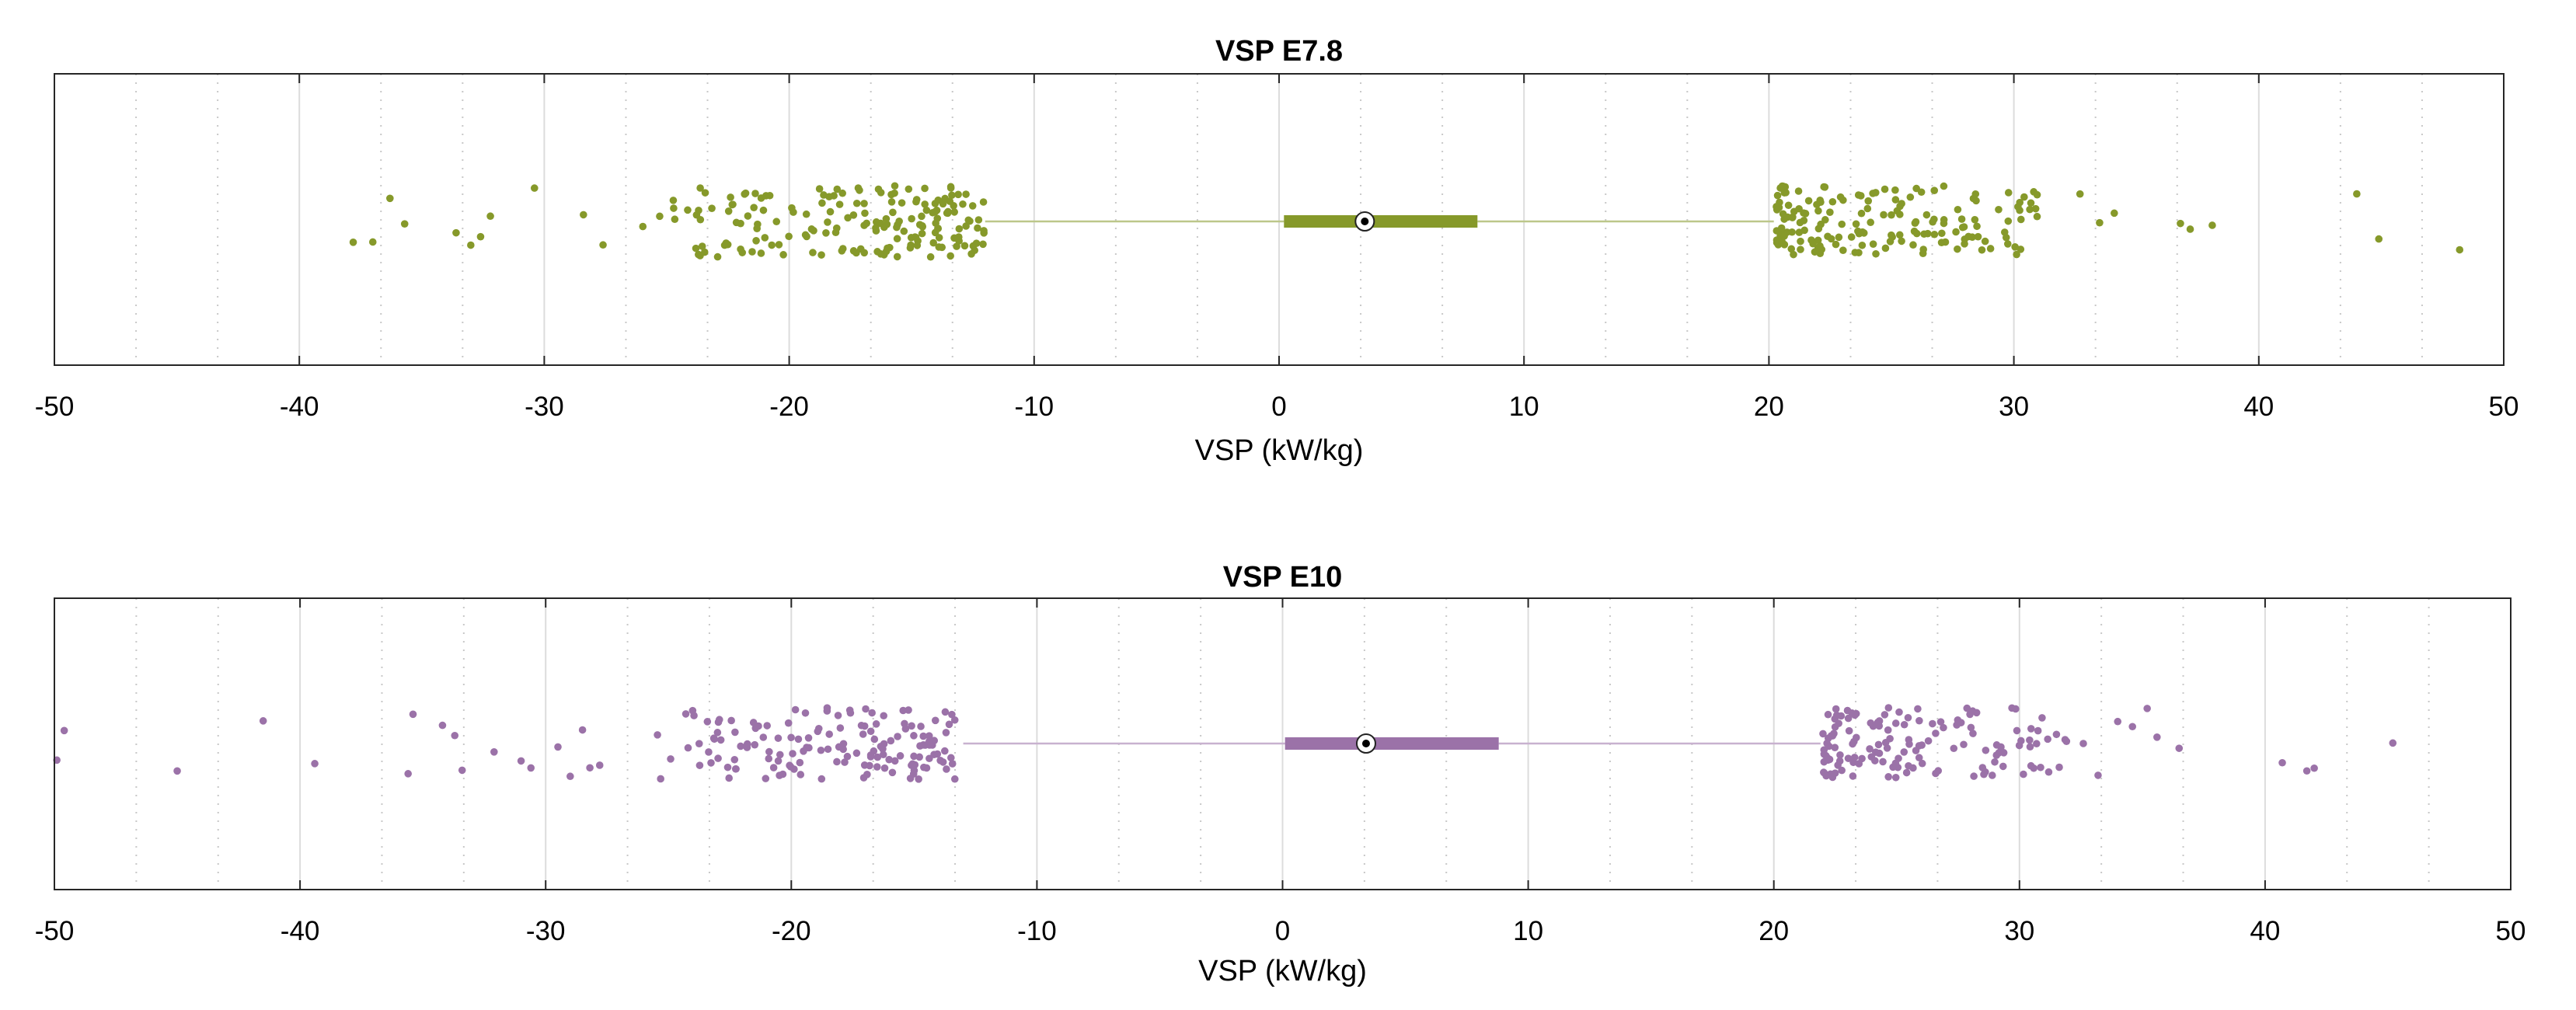 The width and height of the screenshot is (2576, 1010). I want to click on x-axis-label: VSP (kW/kg), so click(1279, 450).